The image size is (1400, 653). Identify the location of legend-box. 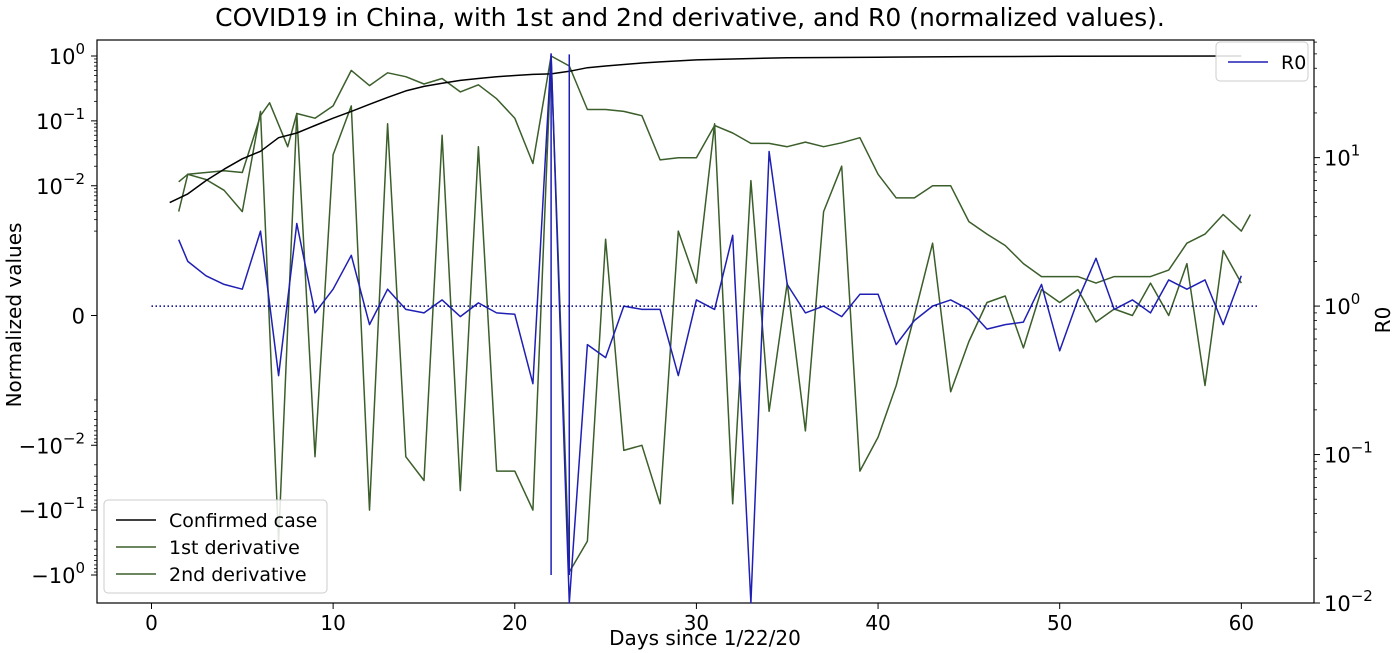
(215, 546).